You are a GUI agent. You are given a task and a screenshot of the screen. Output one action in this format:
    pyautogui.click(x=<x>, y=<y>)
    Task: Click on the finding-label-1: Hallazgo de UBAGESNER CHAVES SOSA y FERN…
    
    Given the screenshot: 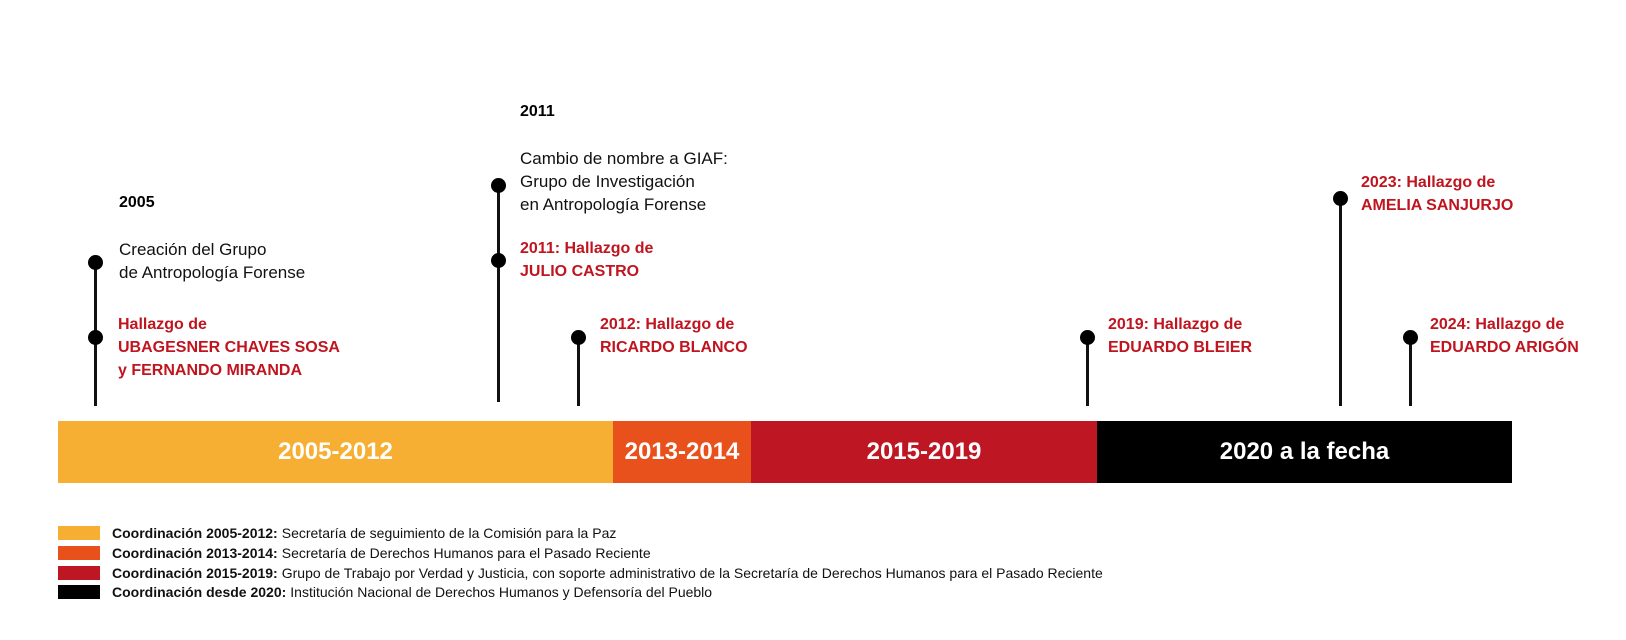 What is the action you would take?
    pyautogui.click(x=229, y=347)
    